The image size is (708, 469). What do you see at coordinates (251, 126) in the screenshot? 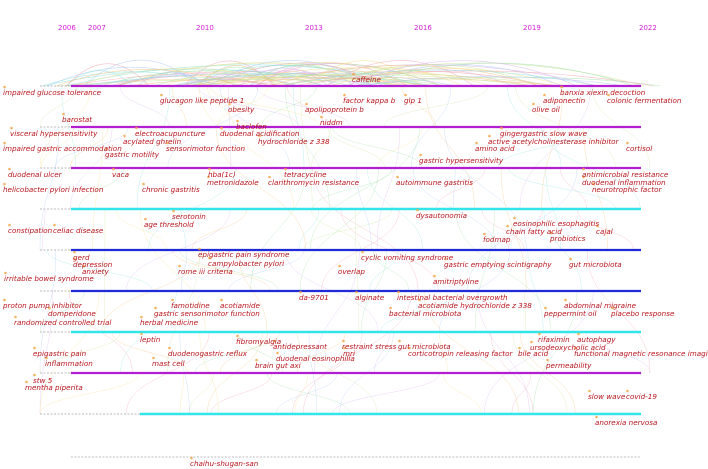
I see `keyword-label: baclofen` at bounding box center [251, 126].